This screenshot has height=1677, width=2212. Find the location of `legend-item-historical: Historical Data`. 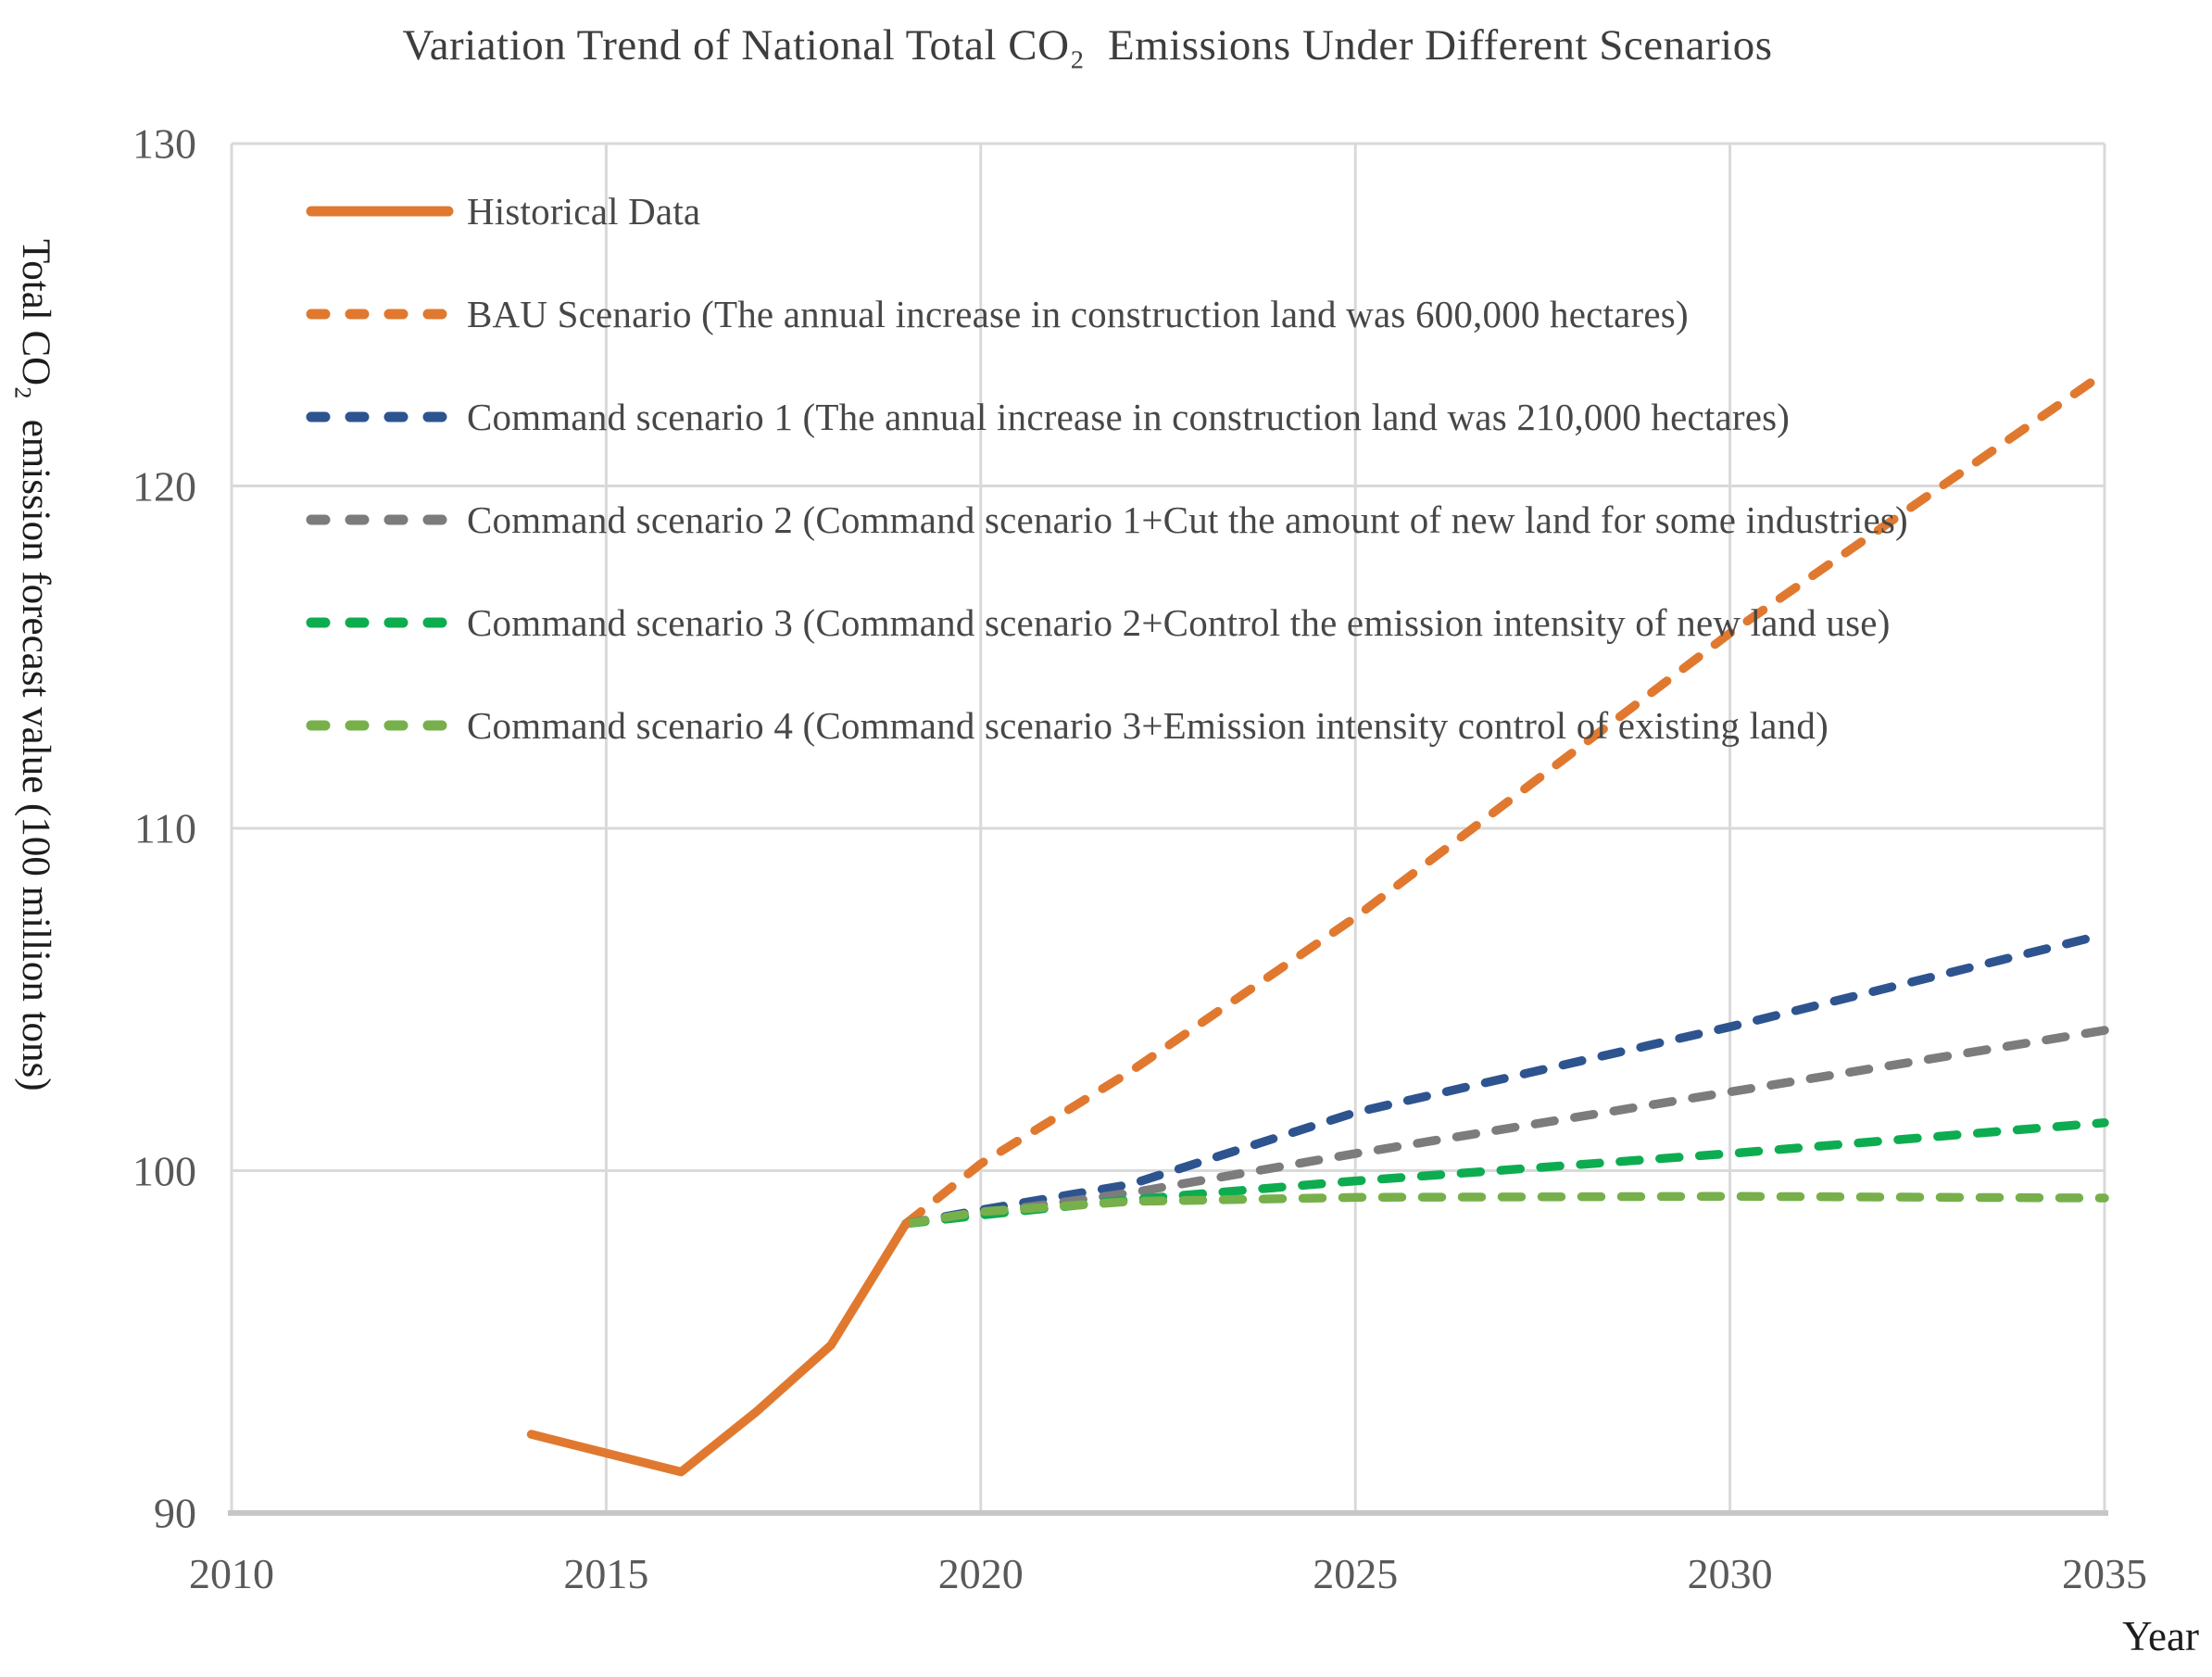

legend-item-historical: Historical Data is located at coordinates (503, 211).